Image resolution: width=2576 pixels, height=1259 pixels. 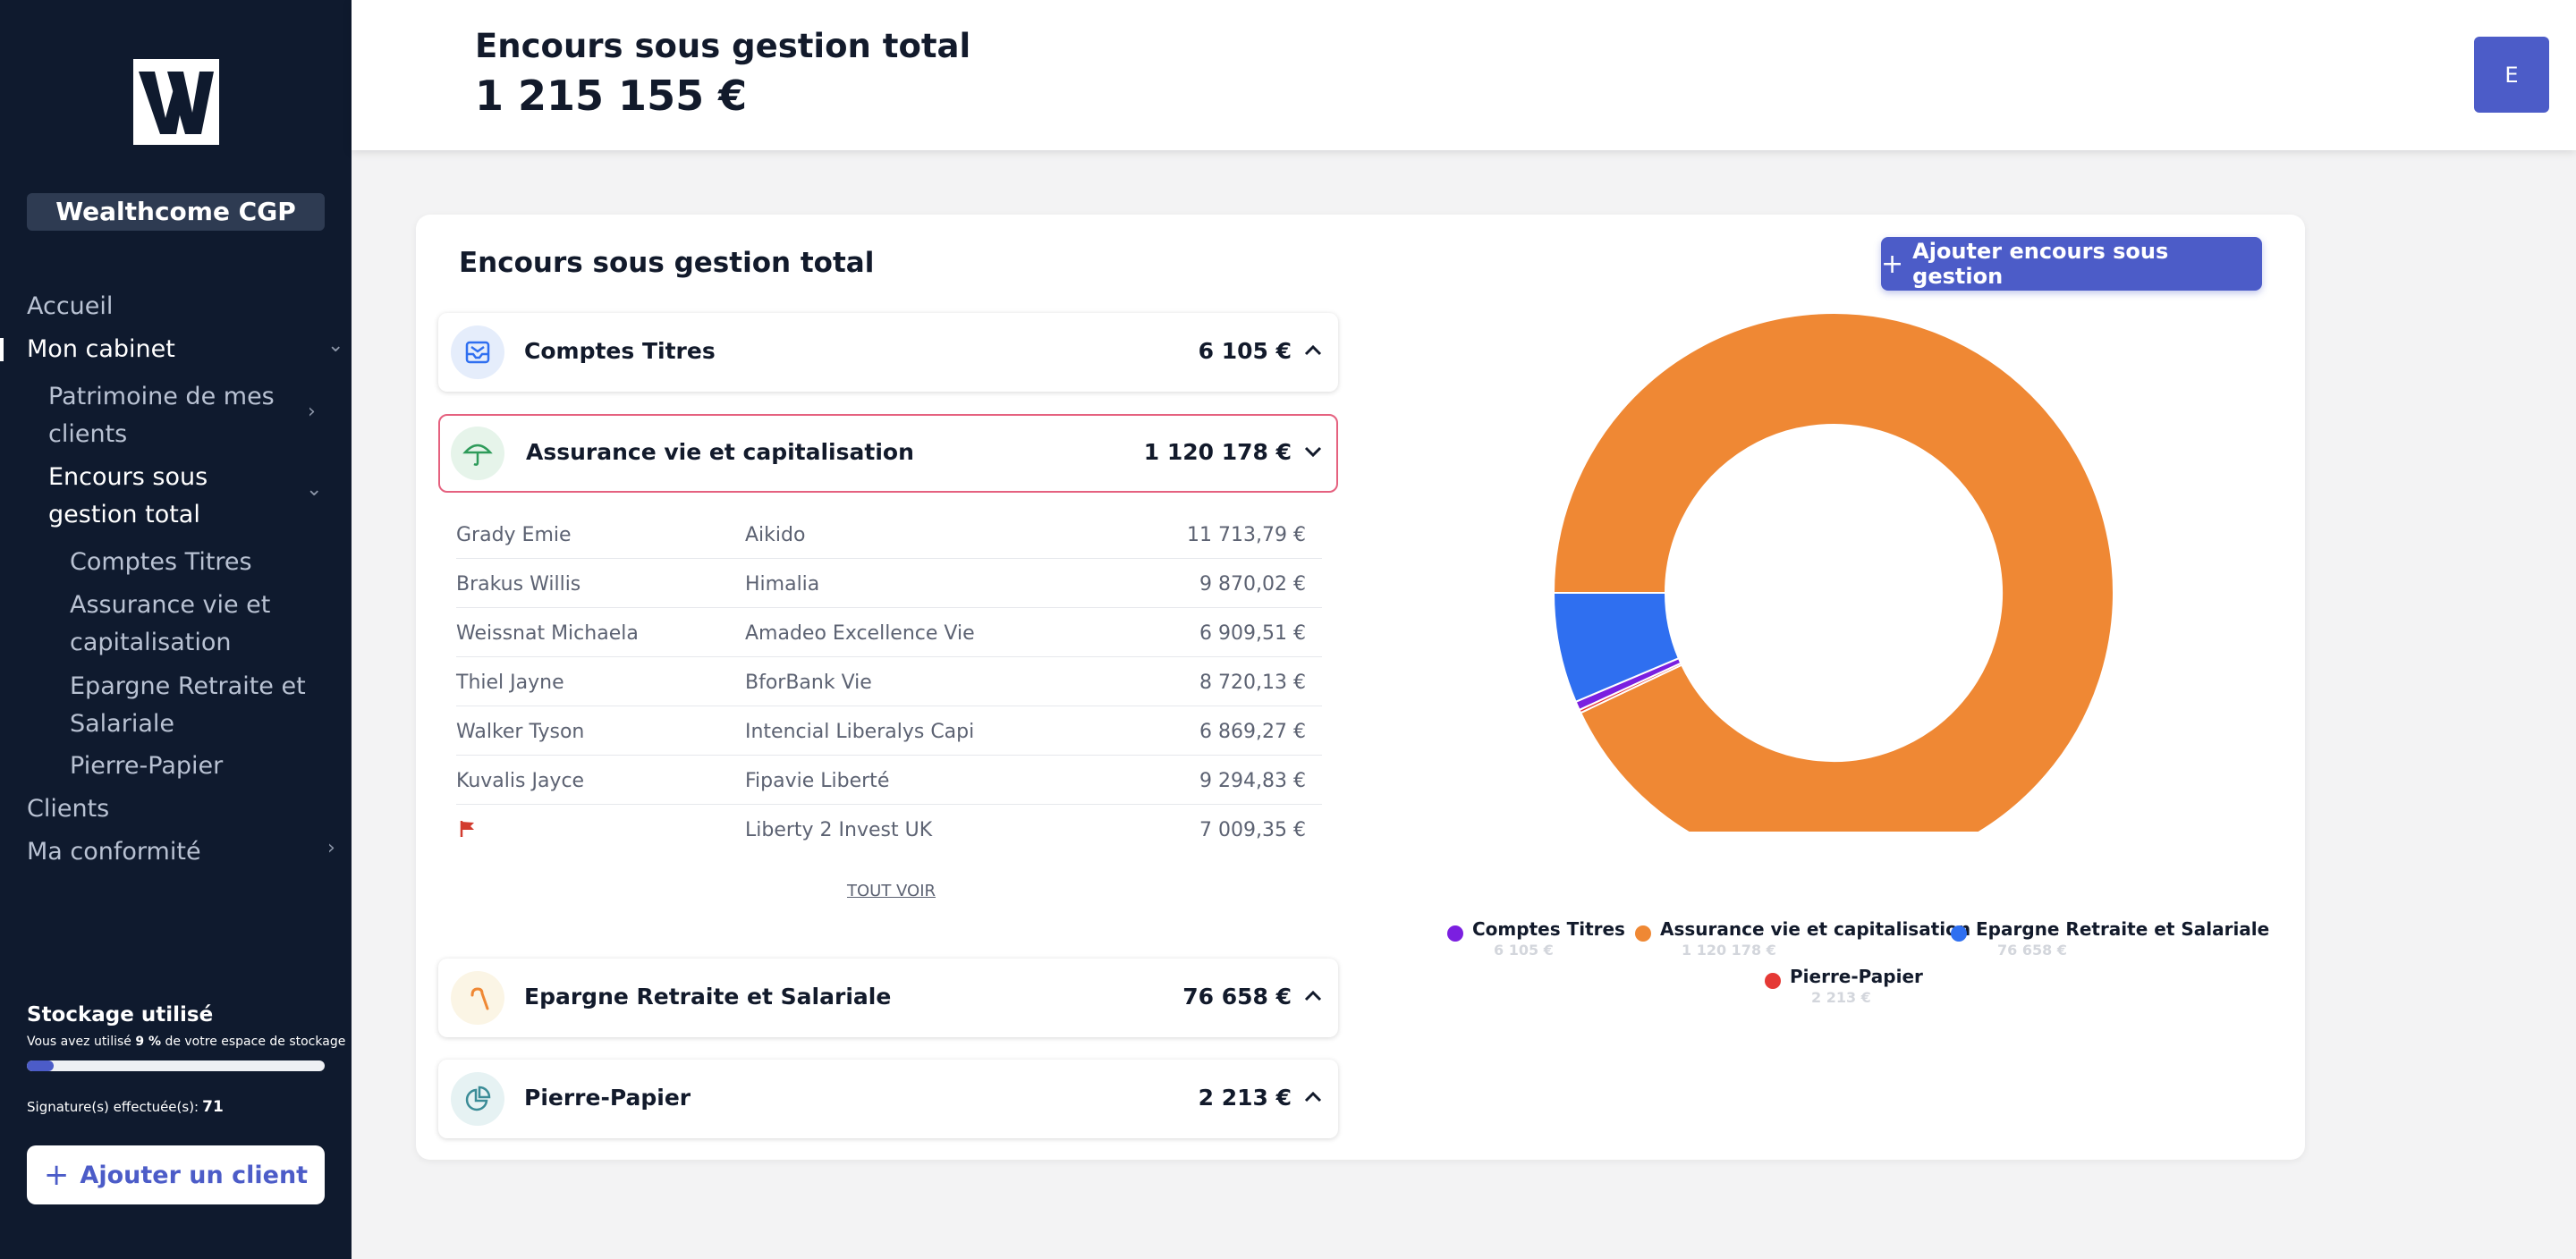 What do you see at coordinates (176, 212) in the screenshot?
I see `brand-name: Wealthcome CGP` at bounding box center [176, 212].